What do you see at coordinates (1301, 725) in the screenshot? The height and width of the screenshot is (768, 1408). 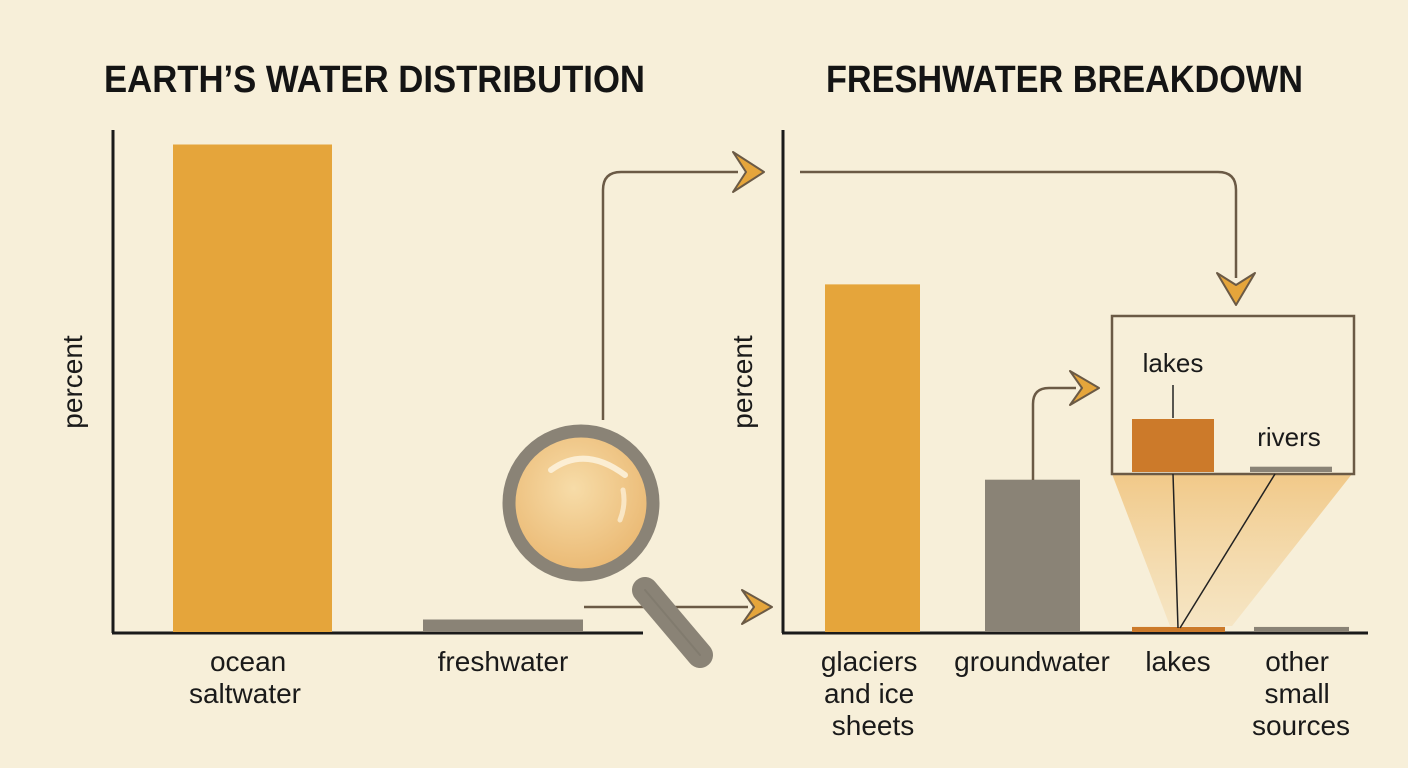 I see `x-tick-other-line3: sources` at bounding box center [1301, 725].